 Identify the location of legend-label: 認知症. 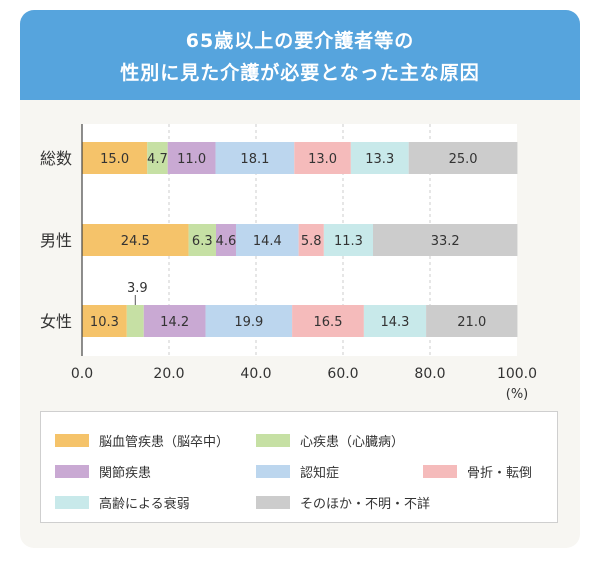
(320, 473).